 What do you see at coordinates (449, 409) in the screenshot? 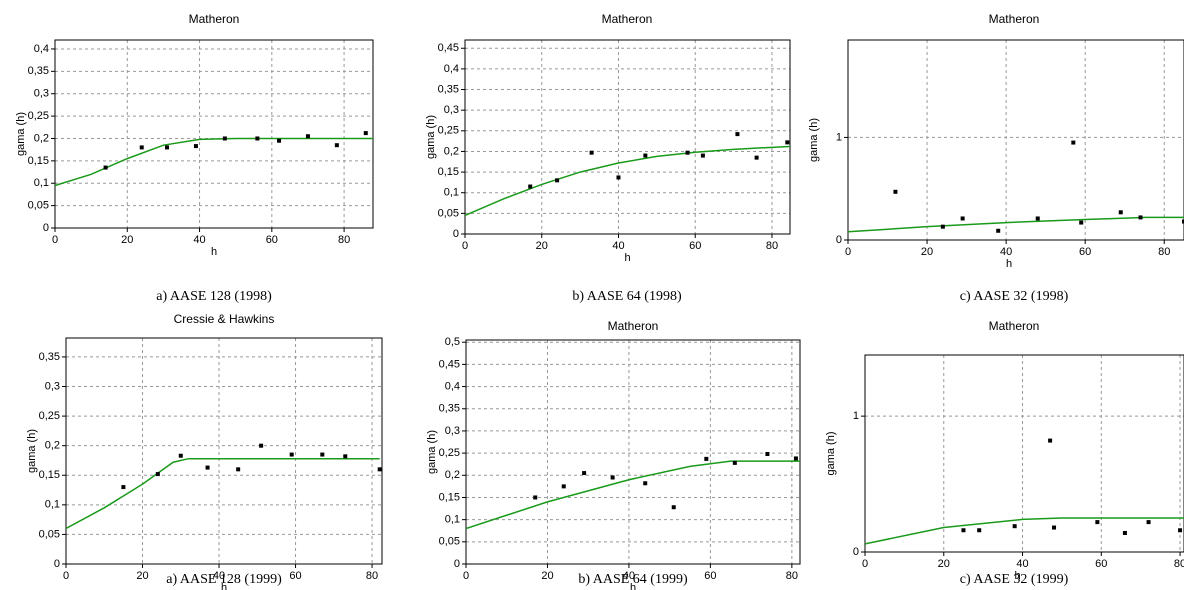
I see `y-tick-label: 0,35` at bounding box center [449, 409].